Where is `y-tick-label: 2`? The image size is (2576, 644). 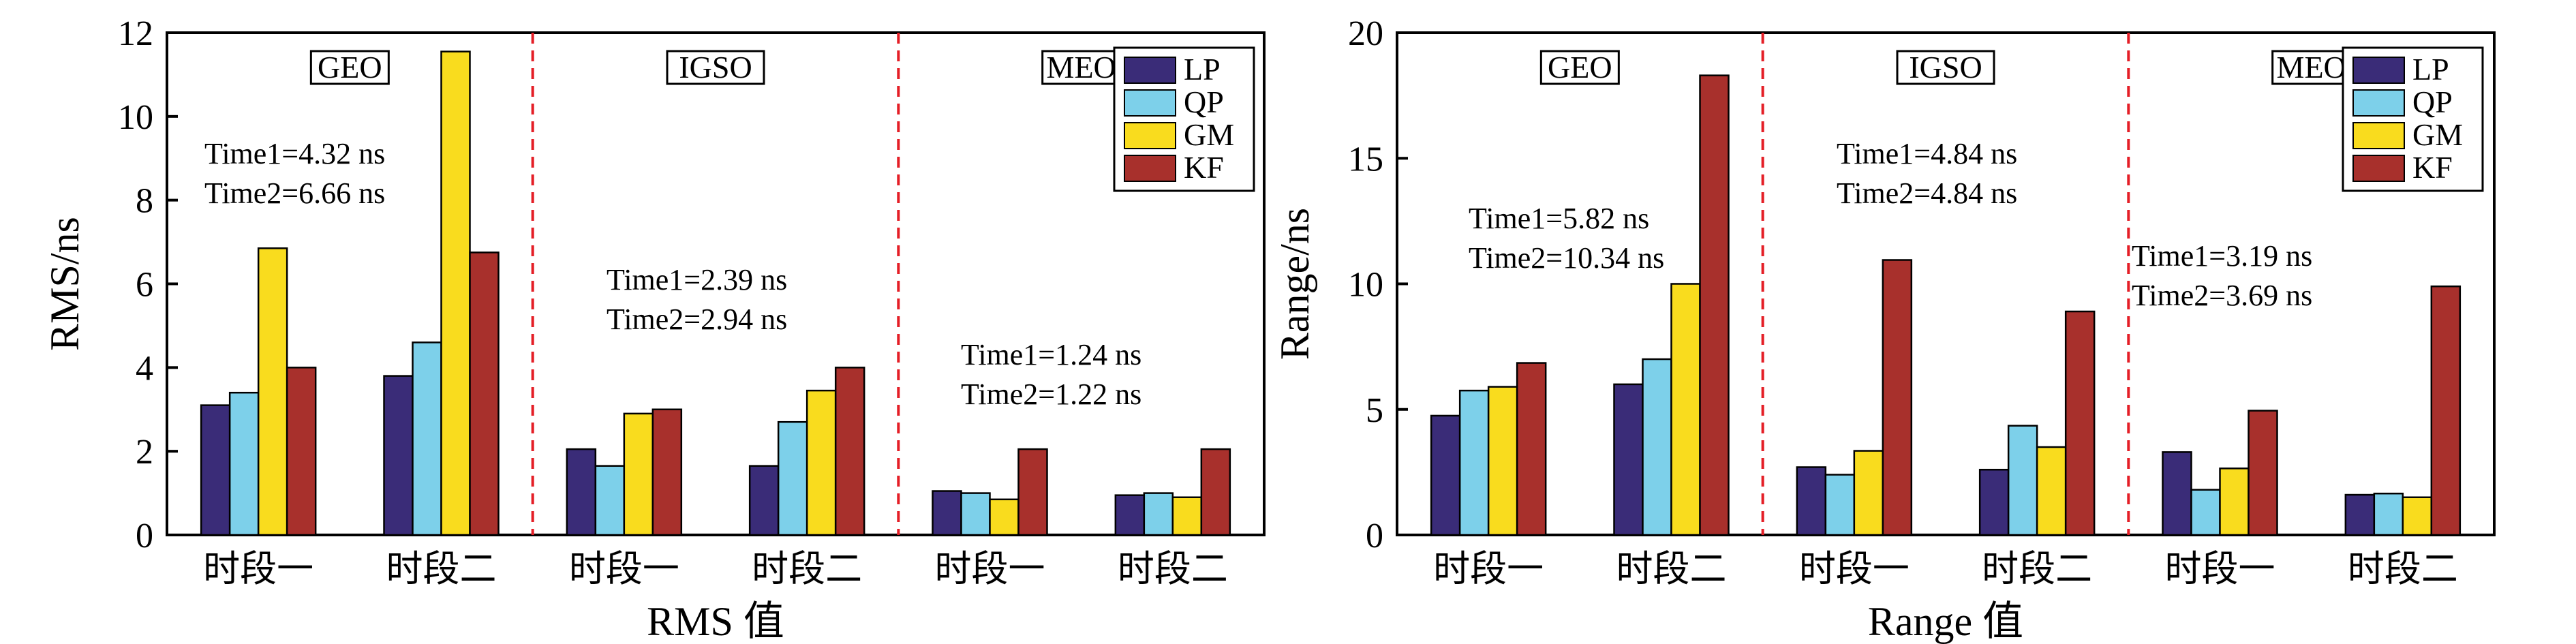 y-tick-label: 2 is located at coordinates (144, 453).